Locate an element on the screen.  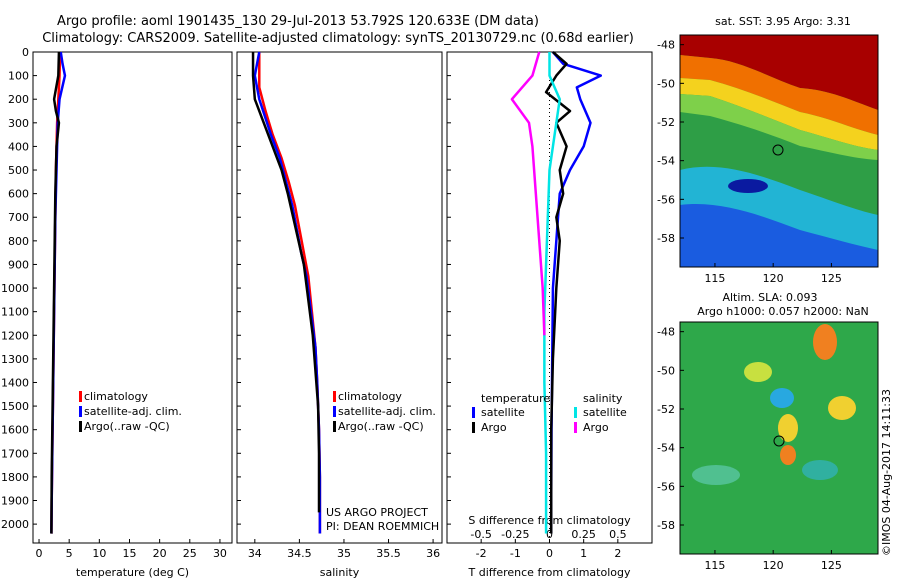
diff-x-tick-label: 2 is located at coordinates (617, 553).